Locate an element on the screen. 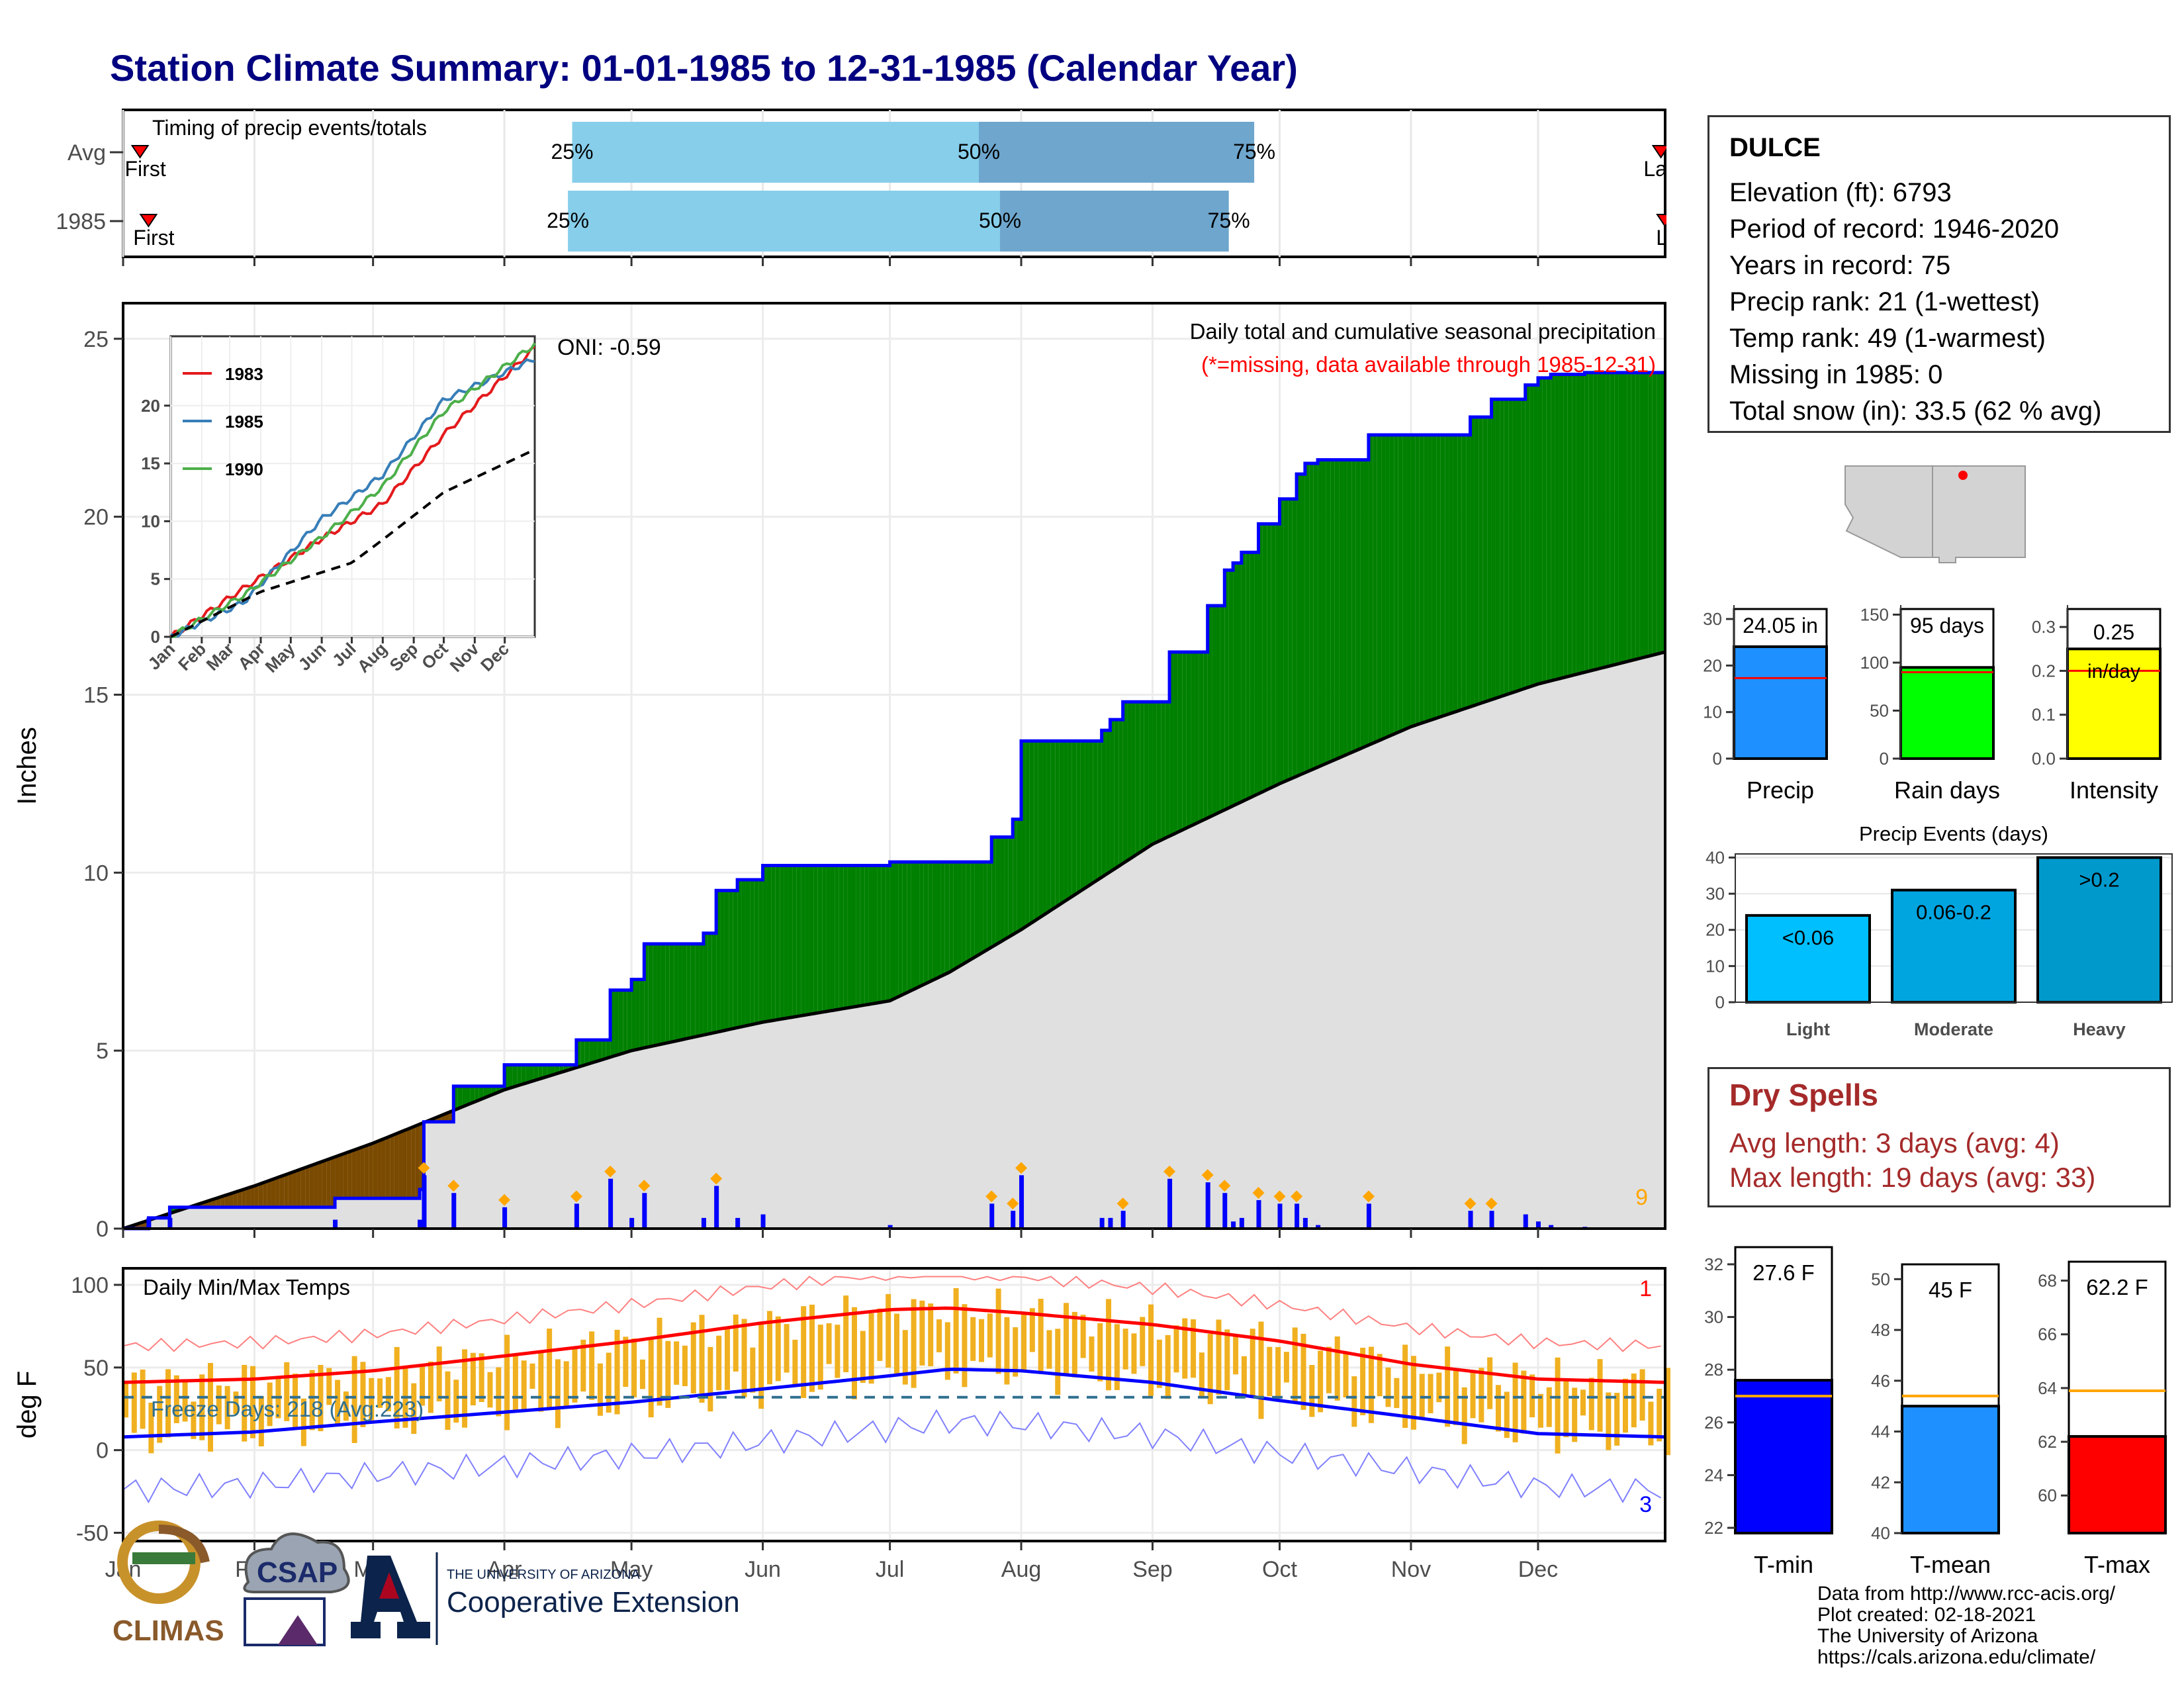 This screenshot has width=2184, height=1688. dry-spells-max: Max length: 19 days (avg: 33) is located at coordinates (1912, 1177).